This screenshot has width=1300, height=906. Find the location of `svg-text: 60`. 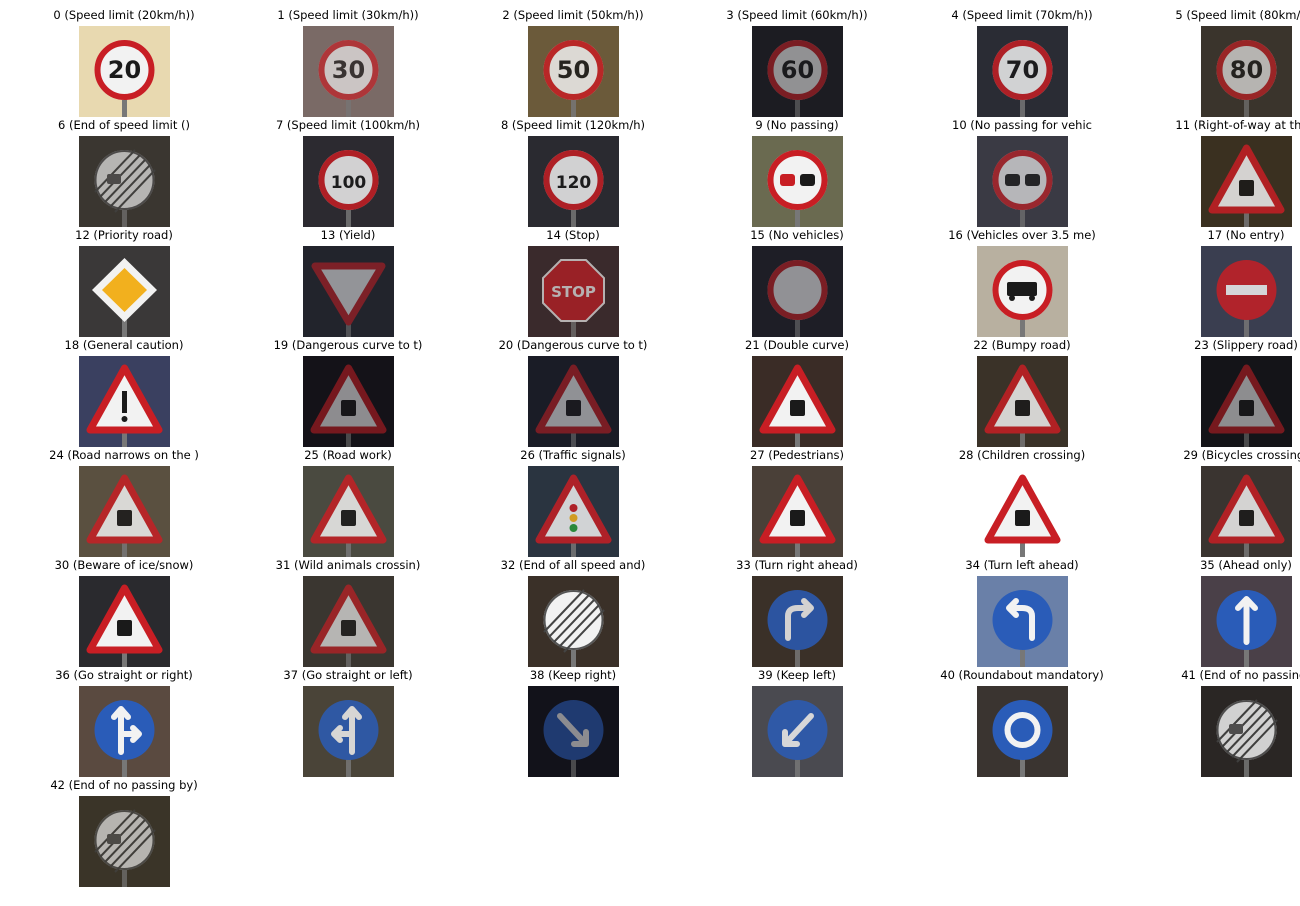

svg-text: 60 is located at coordinates (797, 70).